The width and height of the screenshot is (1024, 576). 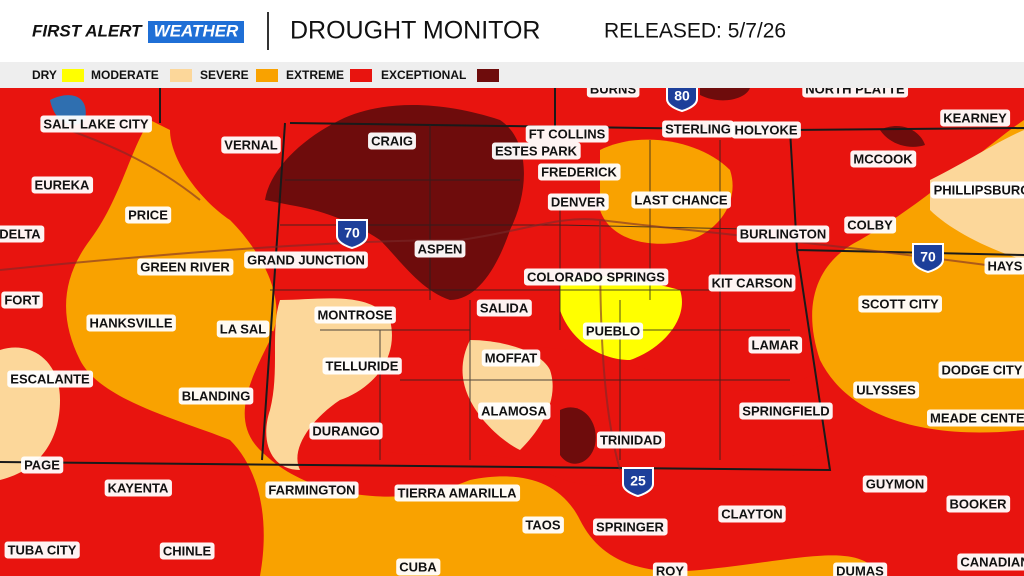 I want to click on city-label: CHINLE, so click(x=187, y=551).